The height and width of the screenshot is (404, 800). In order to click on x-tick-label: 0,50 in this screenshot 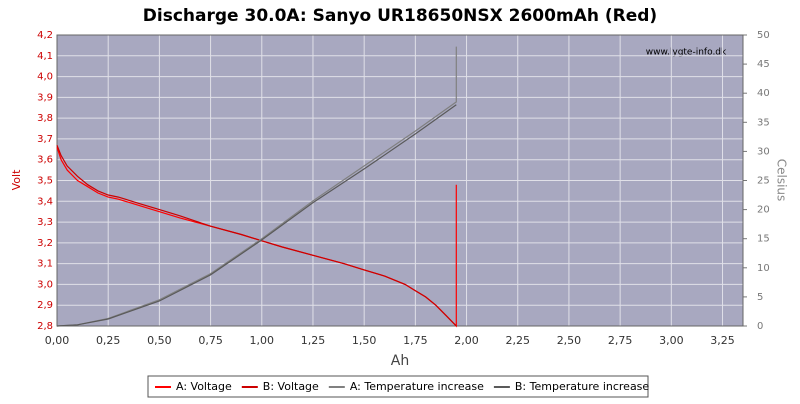, I will do `click(159, 340)`.